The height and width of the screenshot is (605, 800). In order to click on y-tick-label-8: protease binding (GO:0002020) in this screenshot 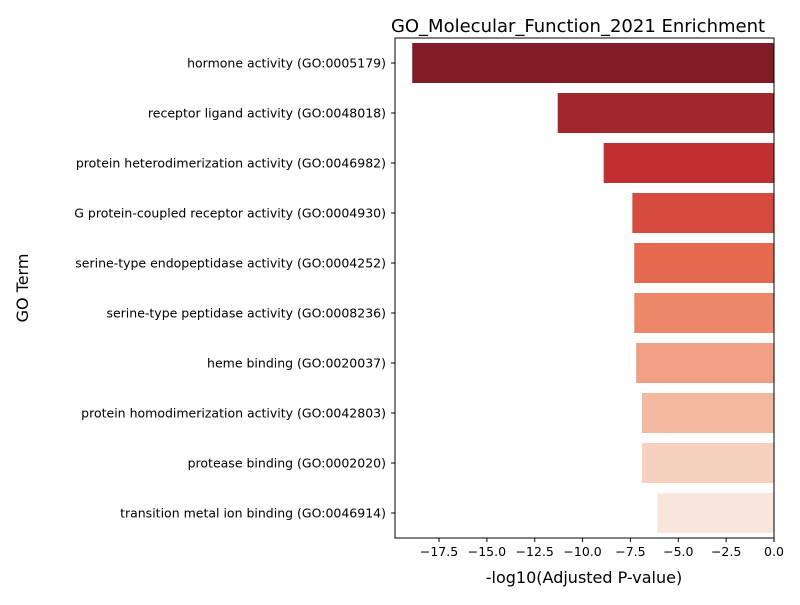, I will do `click(287, 463)`.